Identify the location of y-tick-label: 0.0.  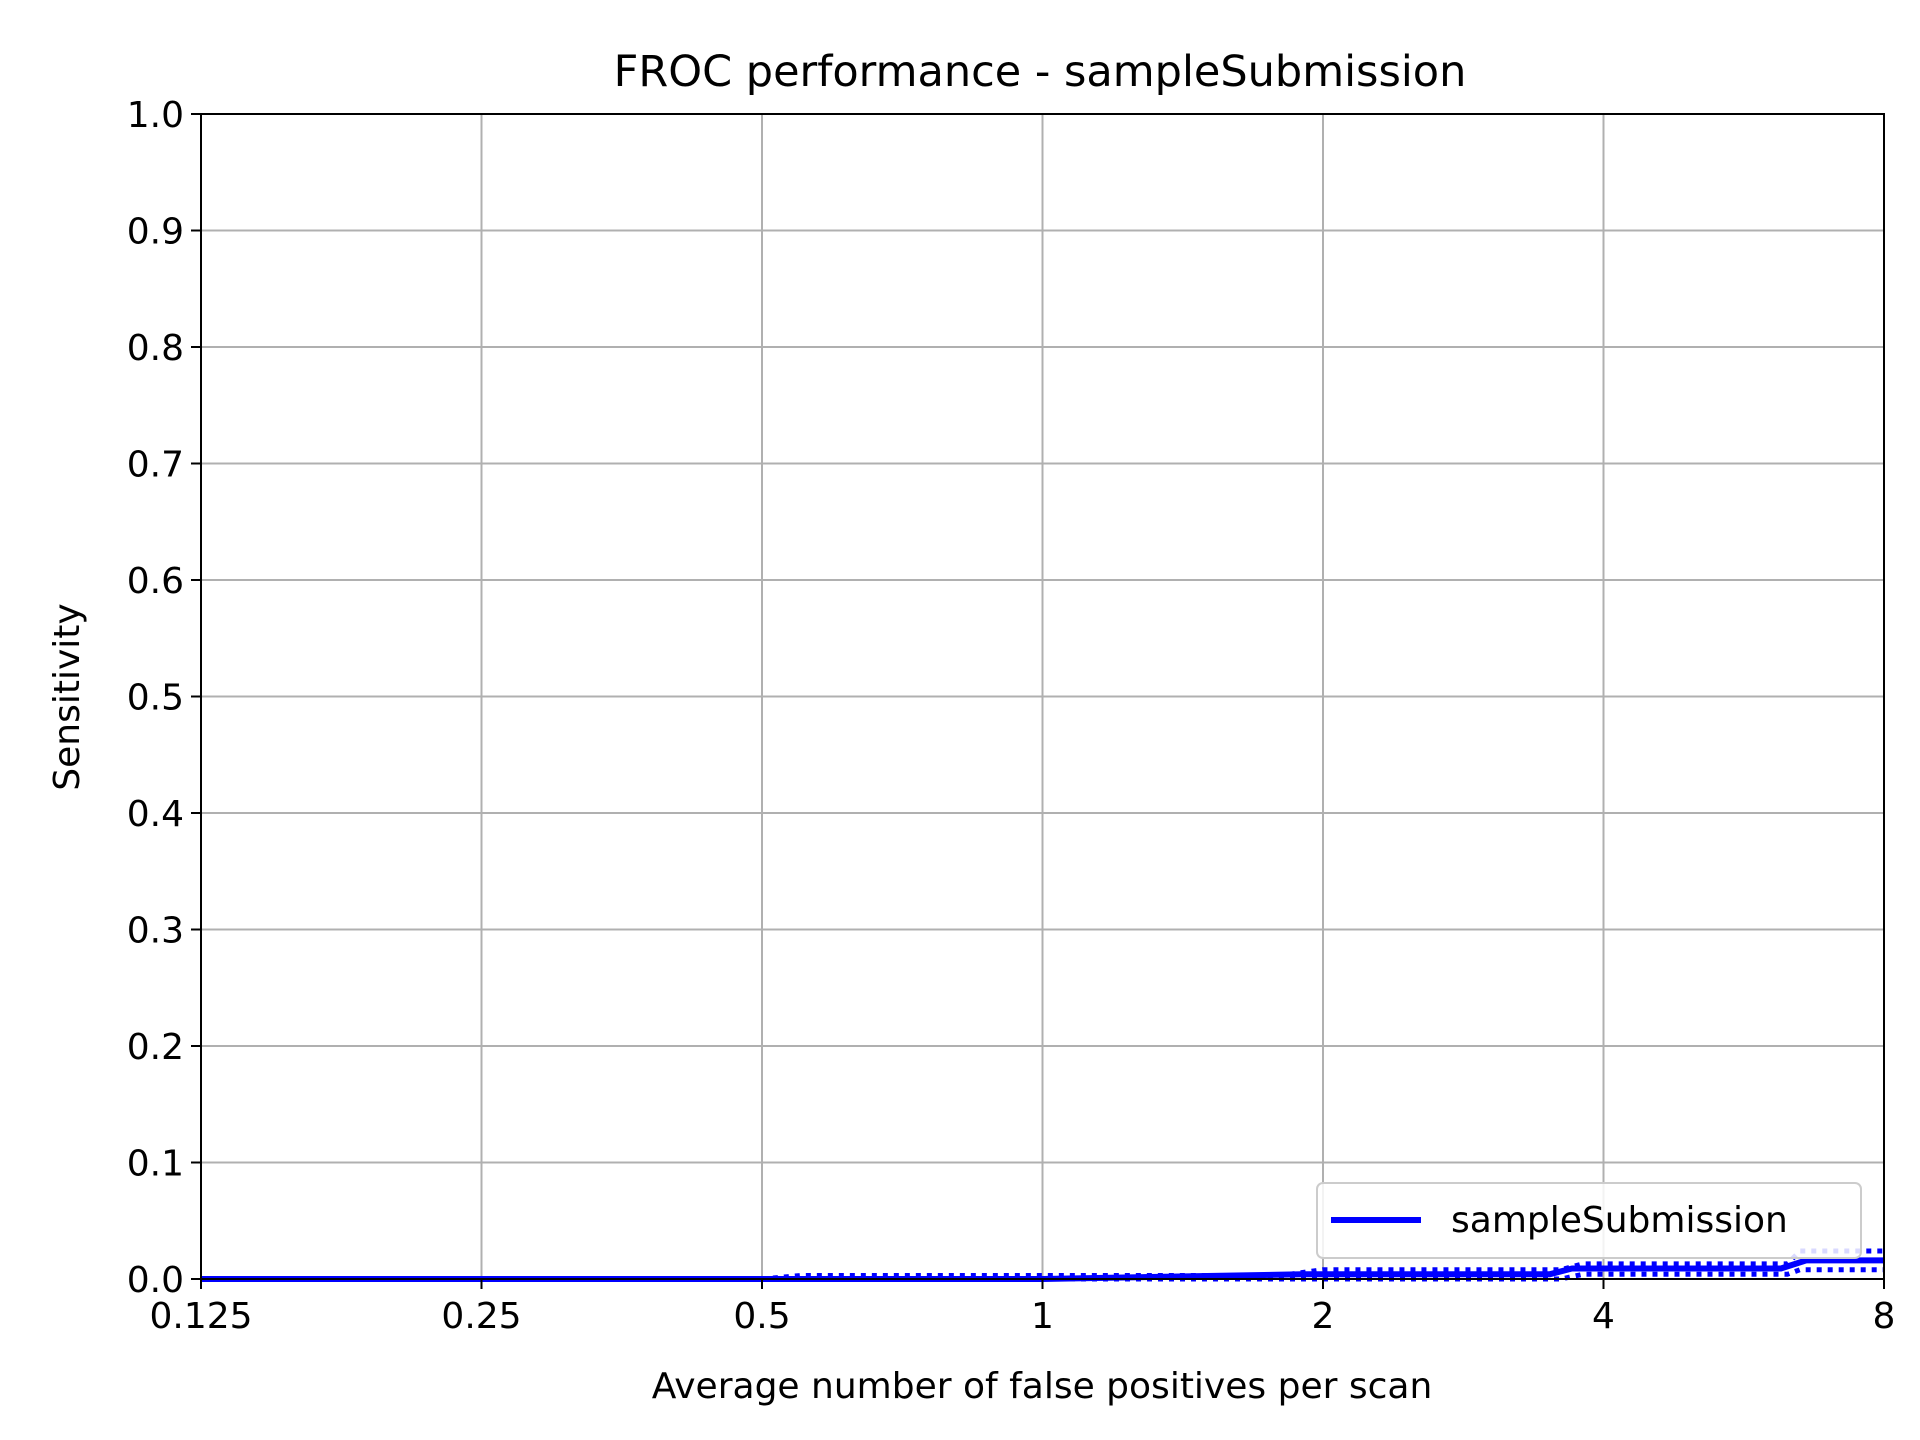
(155, 1280).